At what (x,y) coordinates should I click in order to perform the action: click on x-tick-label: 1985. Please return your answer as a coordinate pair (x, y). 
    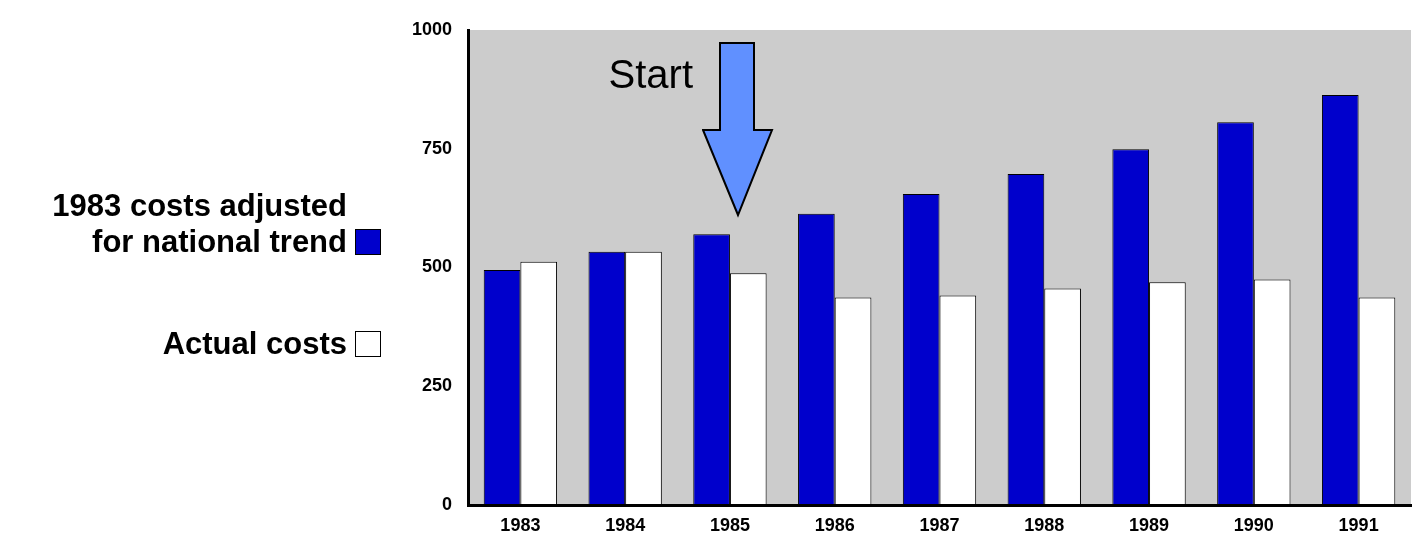
    Looking at the image, I should click on (729, 524).